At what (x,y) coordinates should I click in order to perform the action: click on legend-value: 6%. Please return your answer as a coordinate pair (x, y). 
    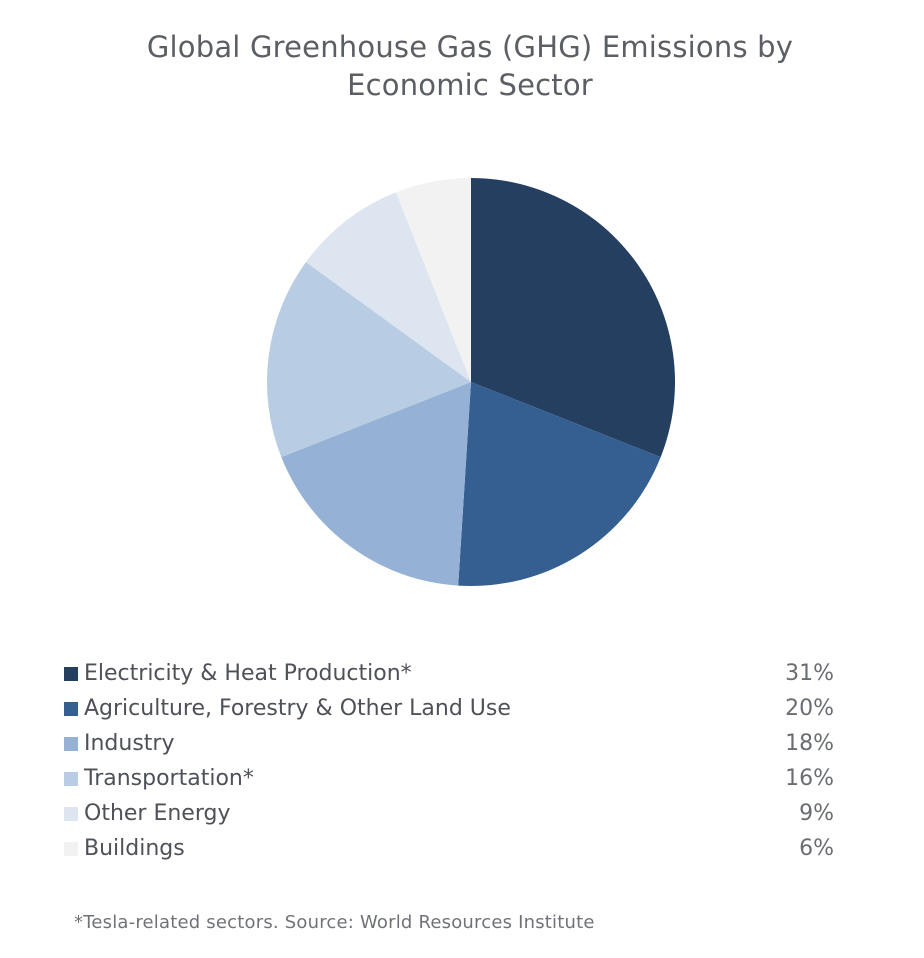
    Looking at the image, I should click on (816, 848).